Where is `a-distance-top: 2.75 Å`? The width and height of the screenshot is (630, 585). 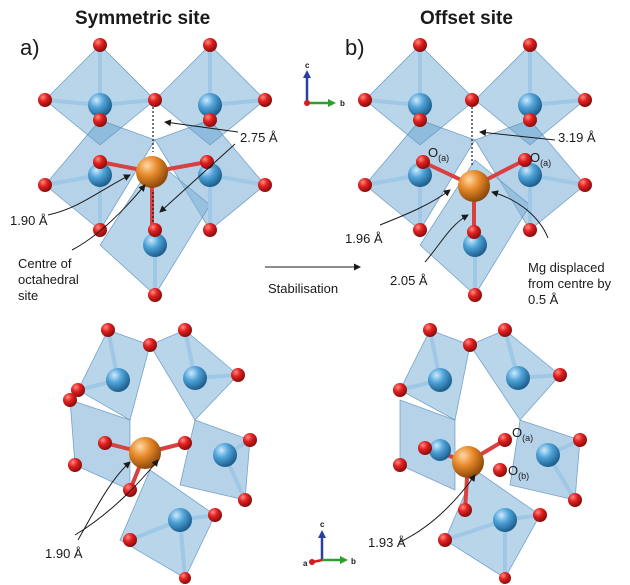 a-distance-top: 2.75 Å is located at coordinates (259, 137).